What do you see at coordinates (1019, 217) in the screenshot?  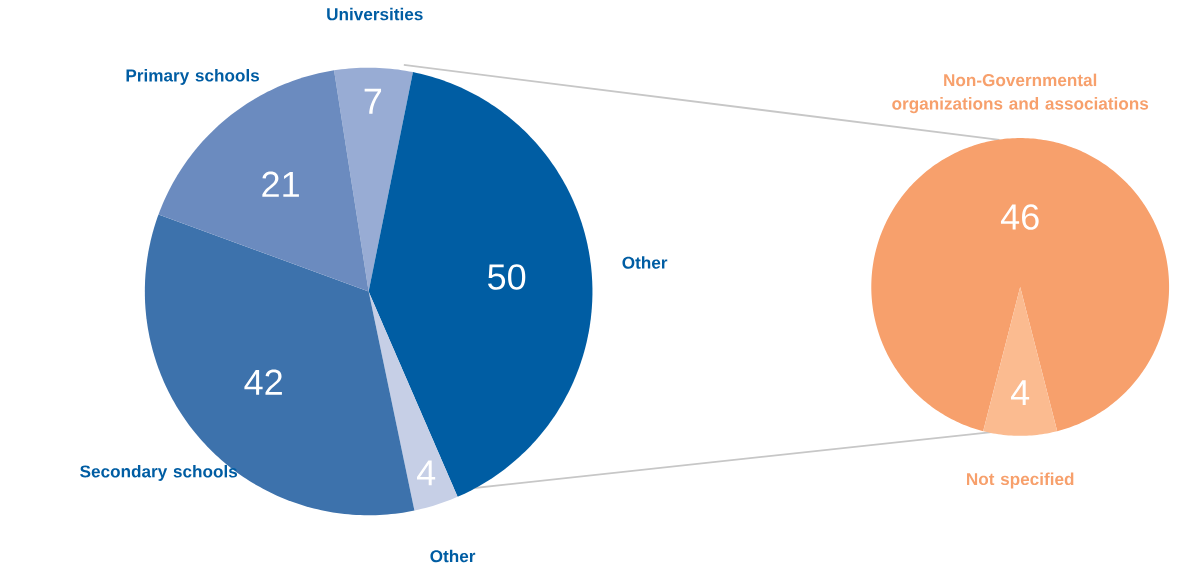 I see `data-label: 46` at bounding box center [1019, 217].